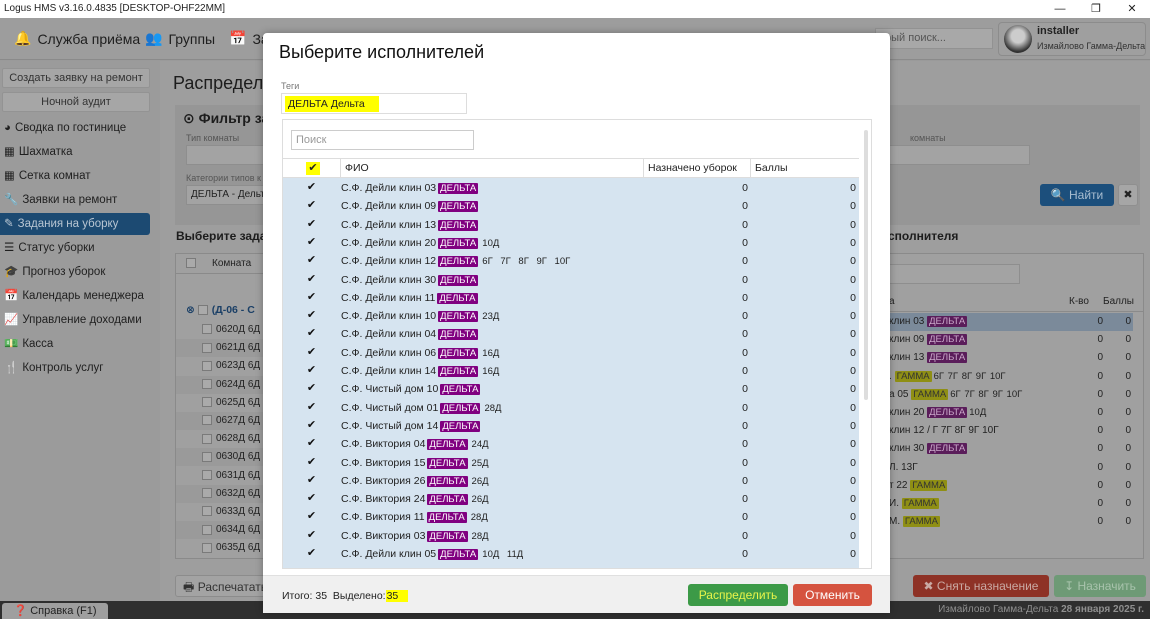 The image size is (1150, 619). Describe the element at coordinates (235, 330) in the screenshot. I see `room-row: 0620Д 6Д` at that location.